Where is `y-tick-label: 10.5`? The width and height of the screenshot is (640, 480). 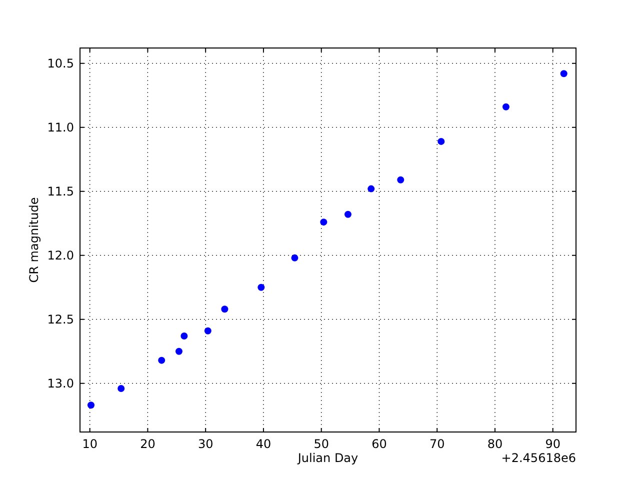
y-tick-label: 10.5 is located at coordinates (60, 63).